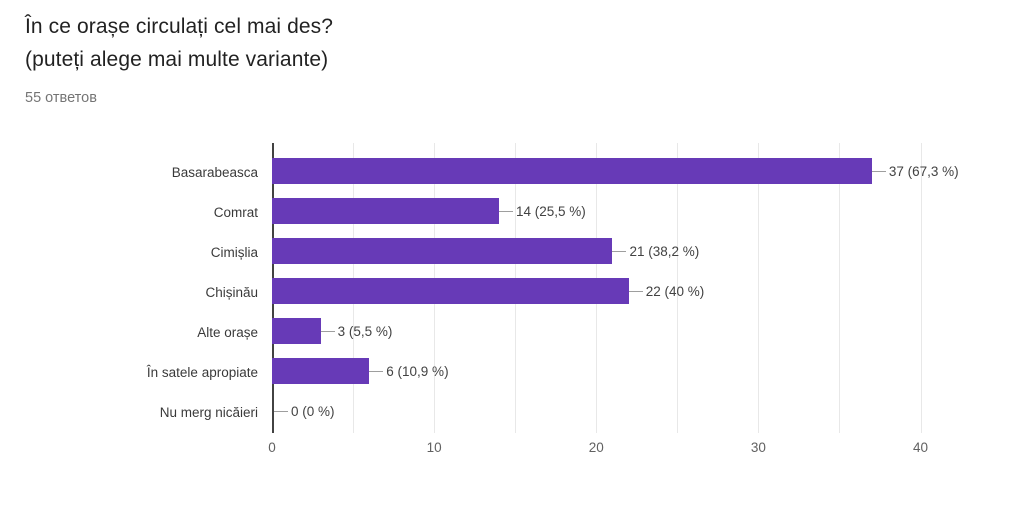  What do you see at coordinates (596, 447) in the screenshot?
I see `x-tick-20: 20` at bounding box center [596, 447].